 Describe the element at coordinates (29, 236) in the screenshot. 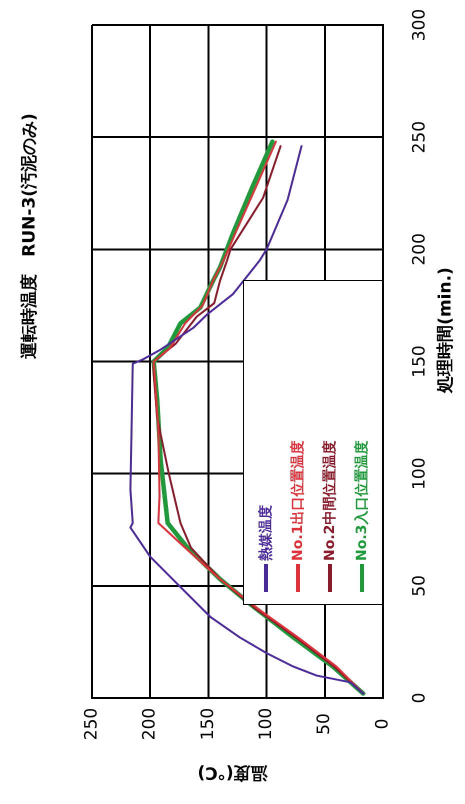

I see `text: 運転時温度 RUN-3(汚泥のみ)` at that location.